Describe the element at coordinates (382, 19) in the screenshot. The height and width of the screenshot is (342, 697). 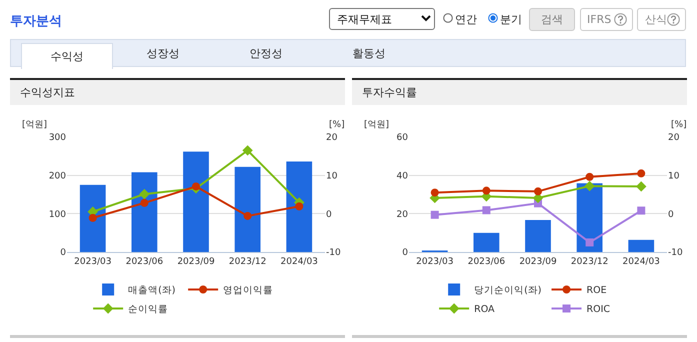
I see `text: 주재무제표` at that location.